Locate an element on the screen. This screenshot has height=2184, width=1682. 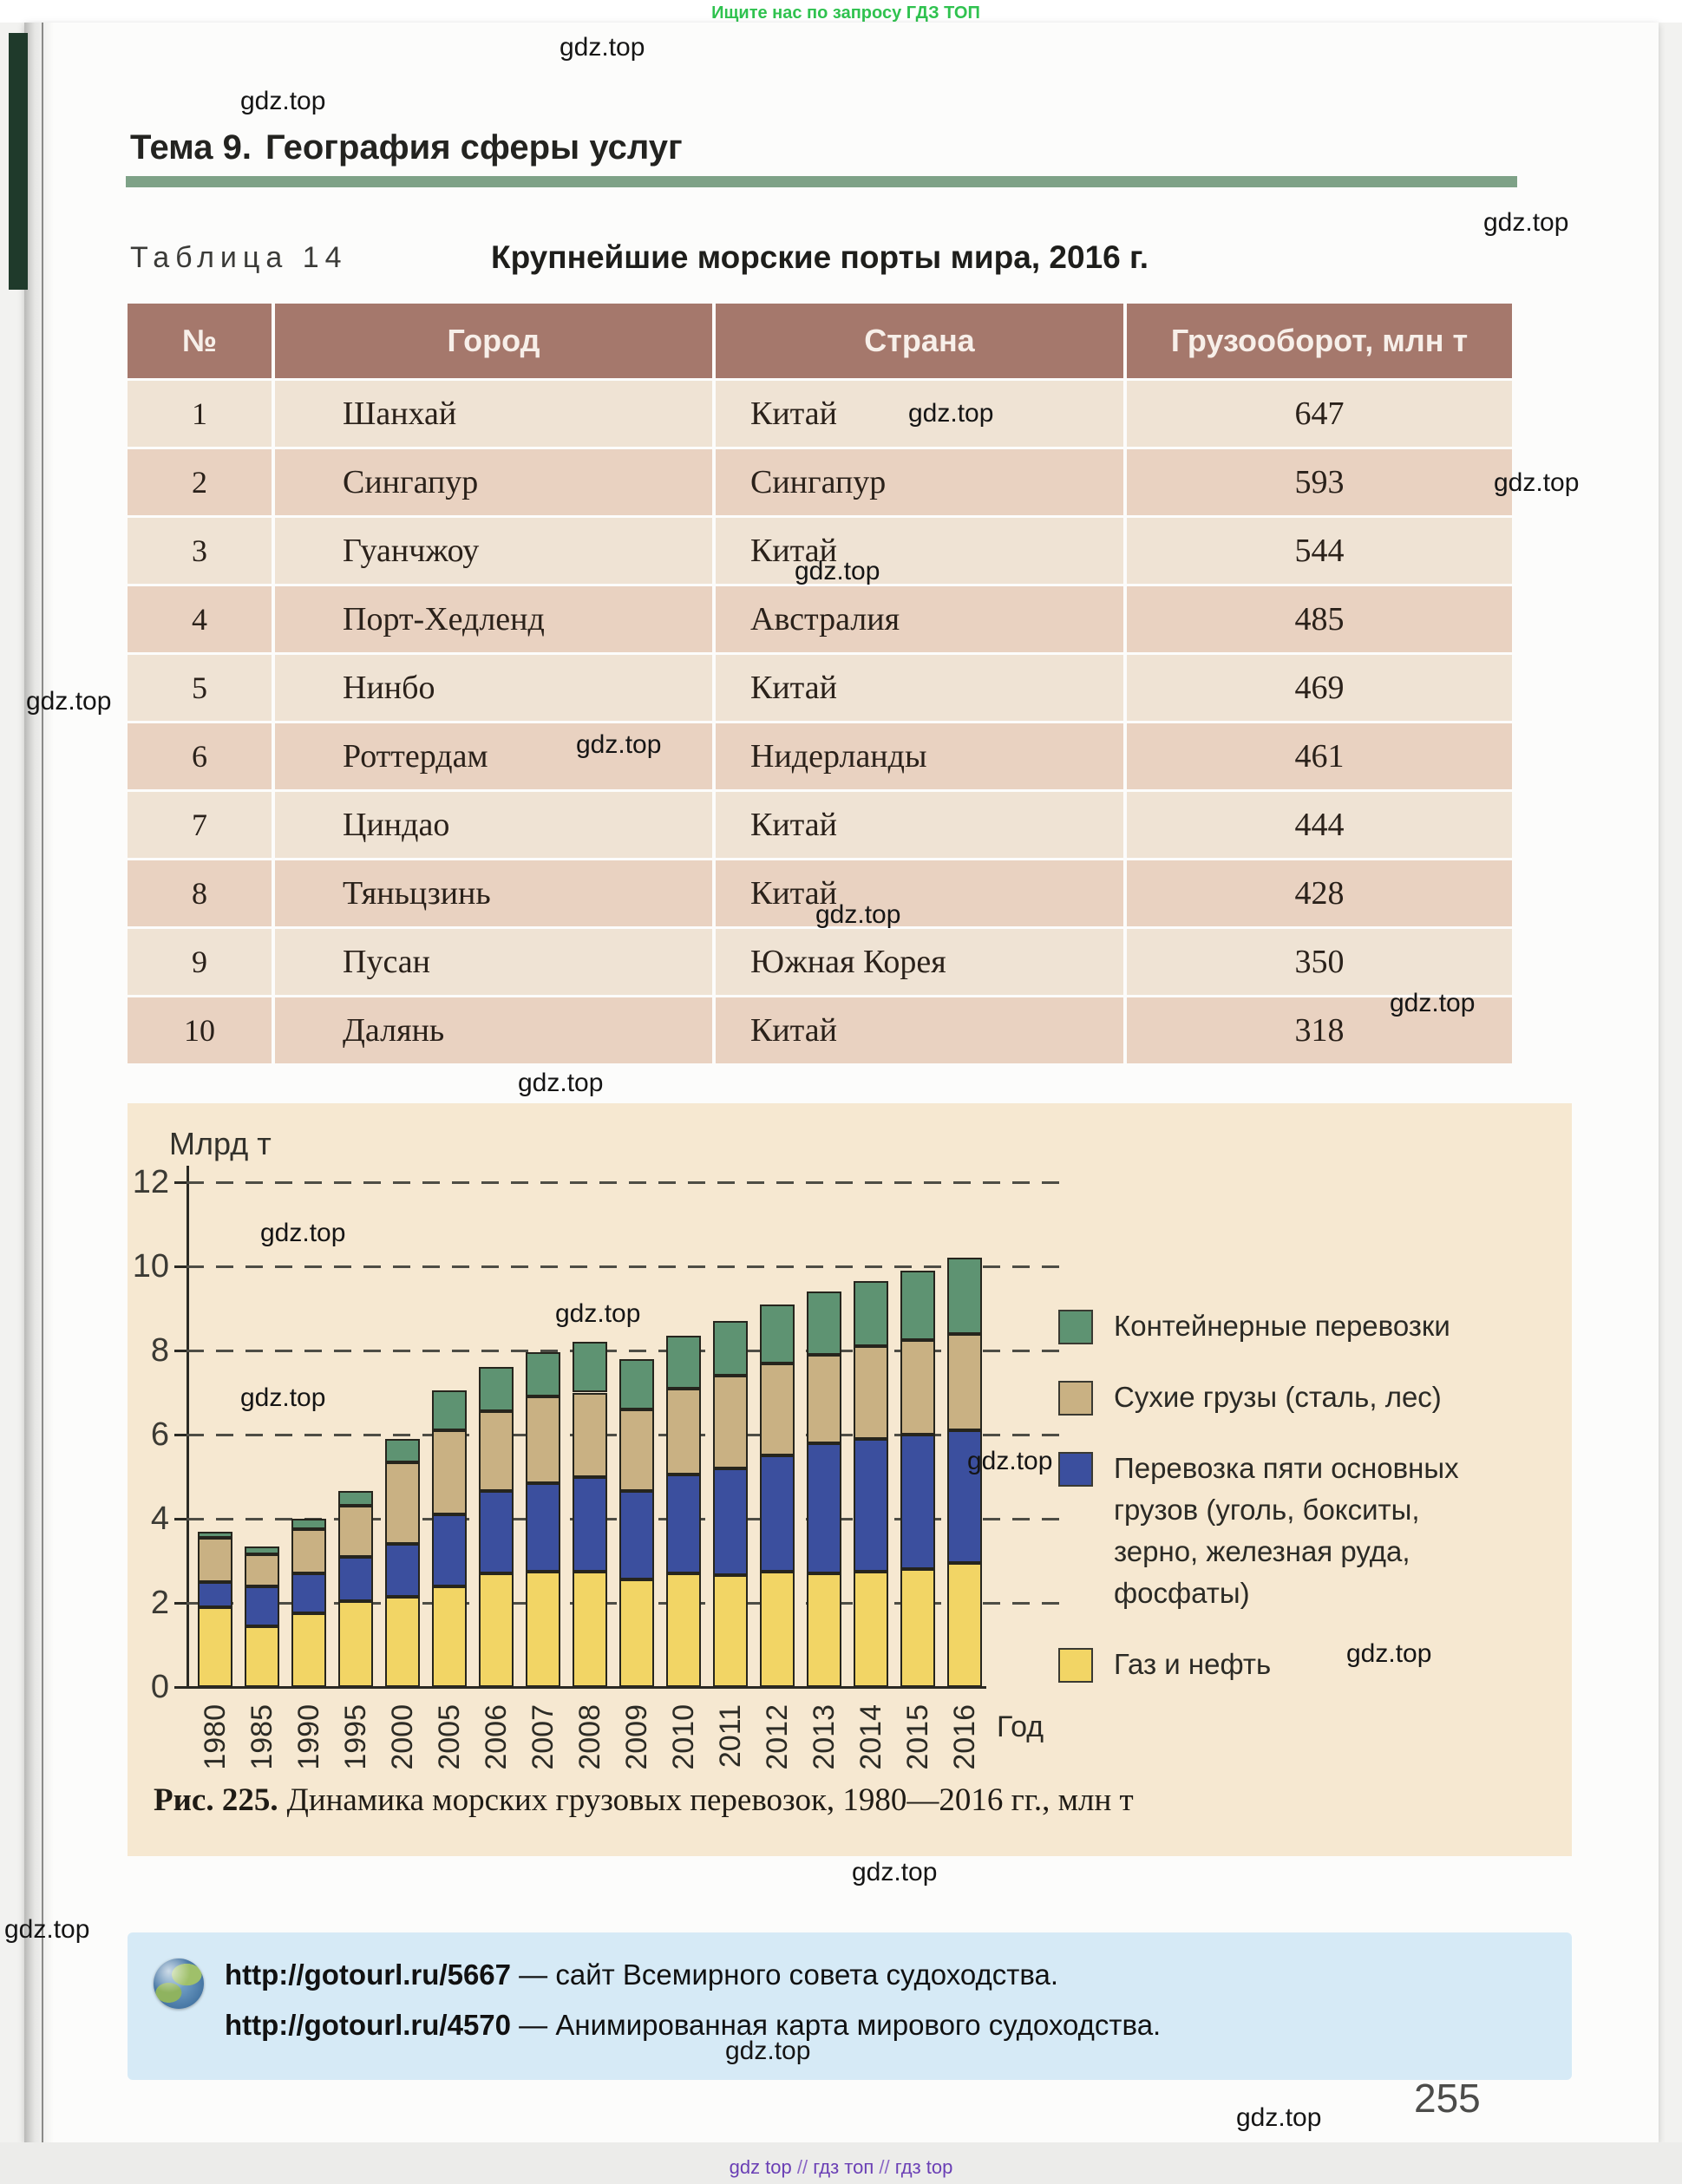
y-axis-tick-label: 8 is located at coordinates (159, 1350).